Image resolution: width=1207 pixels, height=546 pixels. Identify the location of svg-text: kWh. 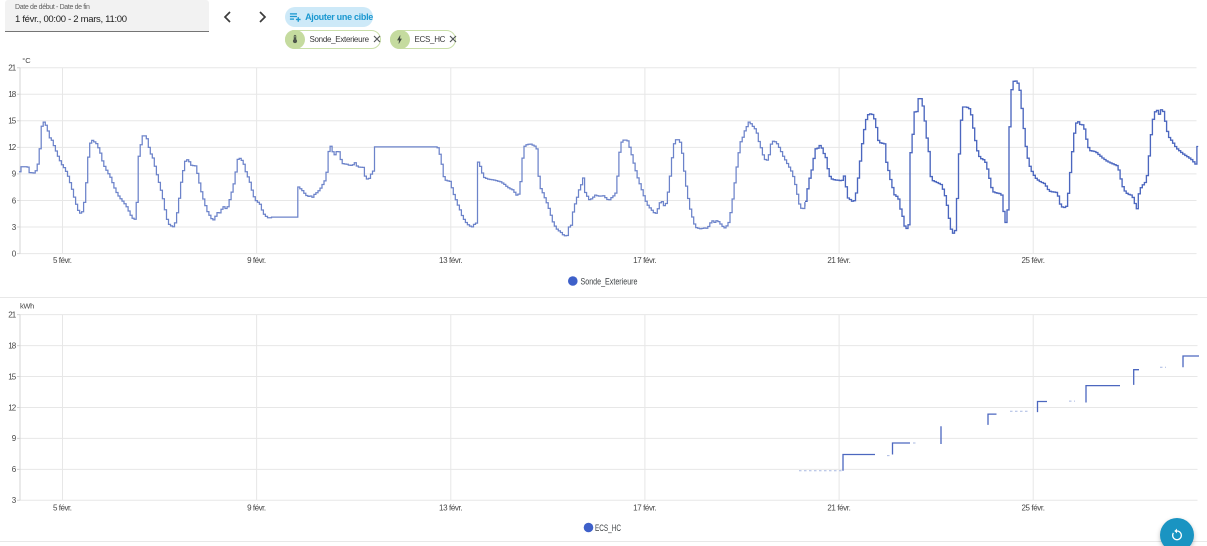
(27, 306).